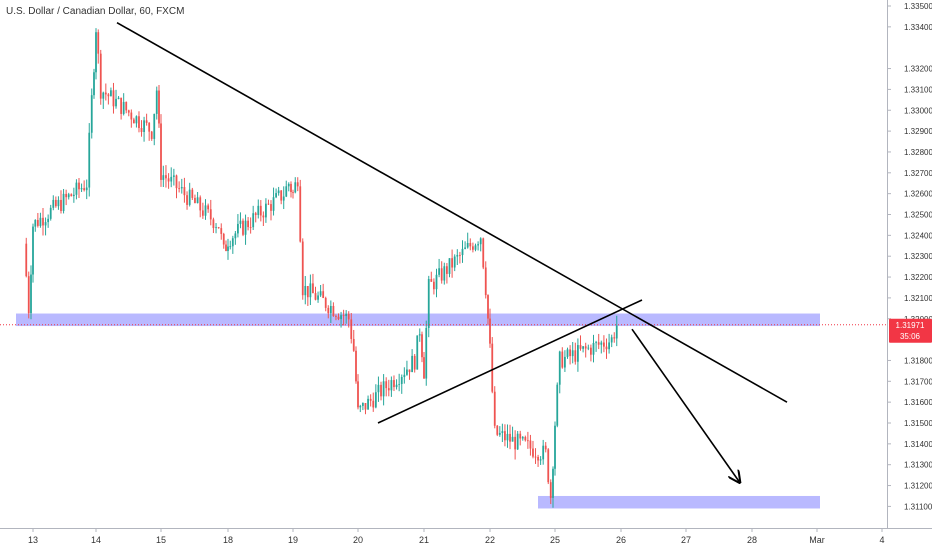  What do you see at coordinates (621, 540) in the screenshot?
I see `time-tick-label: 26` at bounding box center [621, 540].